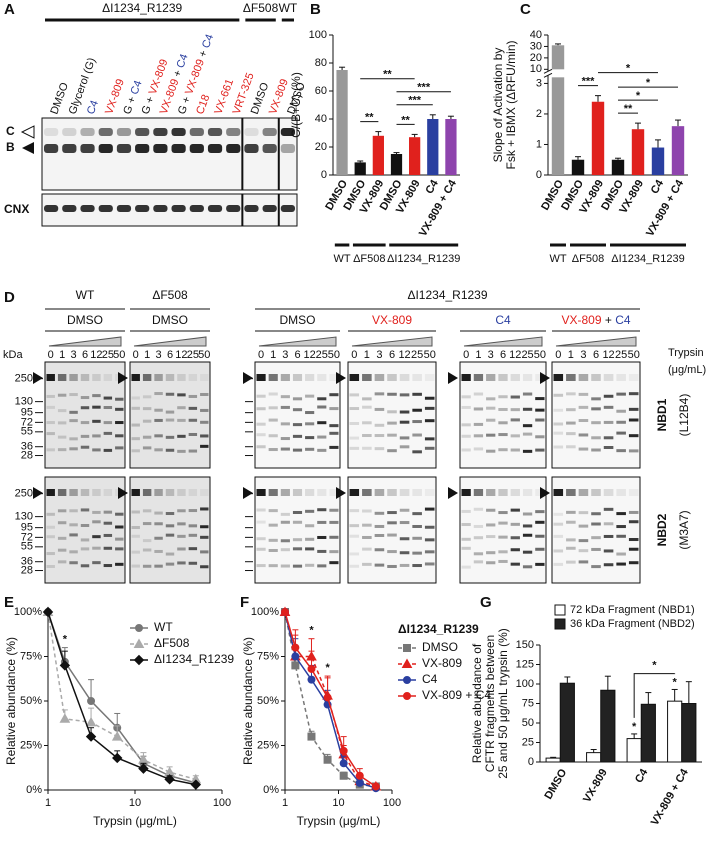 This screenshot has height=856, width=709. Describe the element at coordinates (548, 71) in the screenshot. I see `axis-break` at that location.